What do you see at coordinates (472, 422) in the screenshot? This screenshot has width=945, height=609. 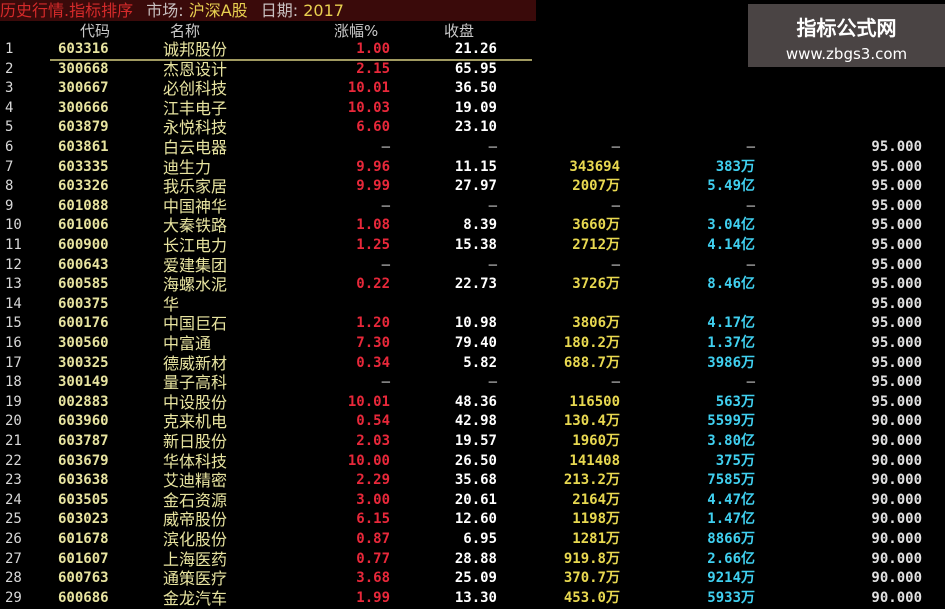 I see `table-row: 20 603960 克来机电 0.54 42.98 130.4万 5599万 90.000` at bounding box center [472, 422].